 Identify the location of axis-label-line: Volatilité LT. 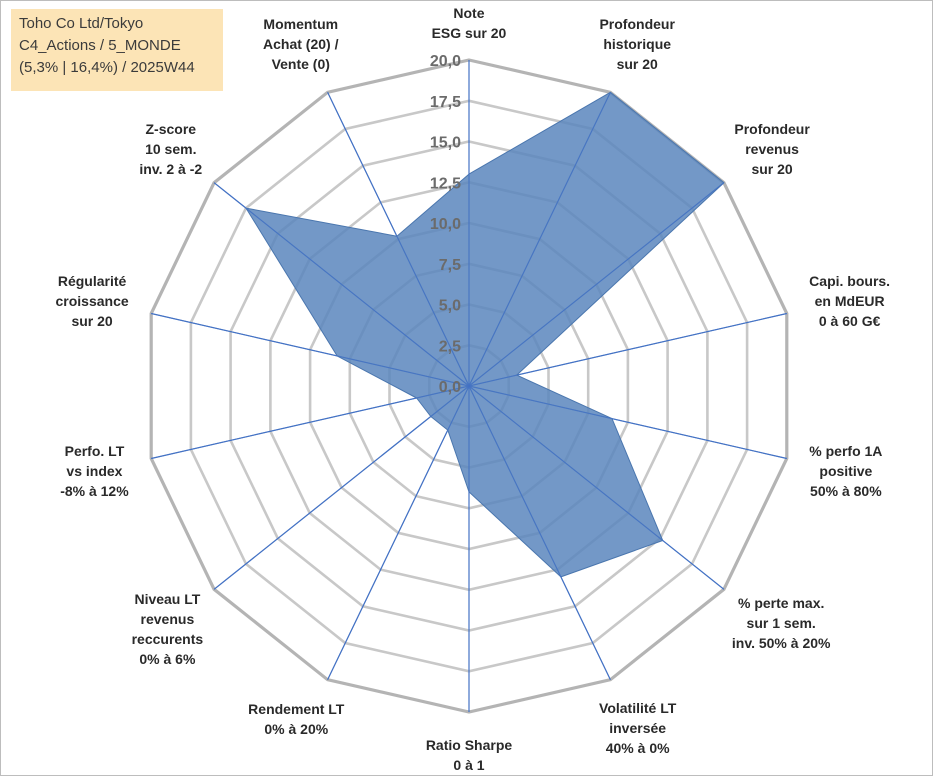
(638, 708).